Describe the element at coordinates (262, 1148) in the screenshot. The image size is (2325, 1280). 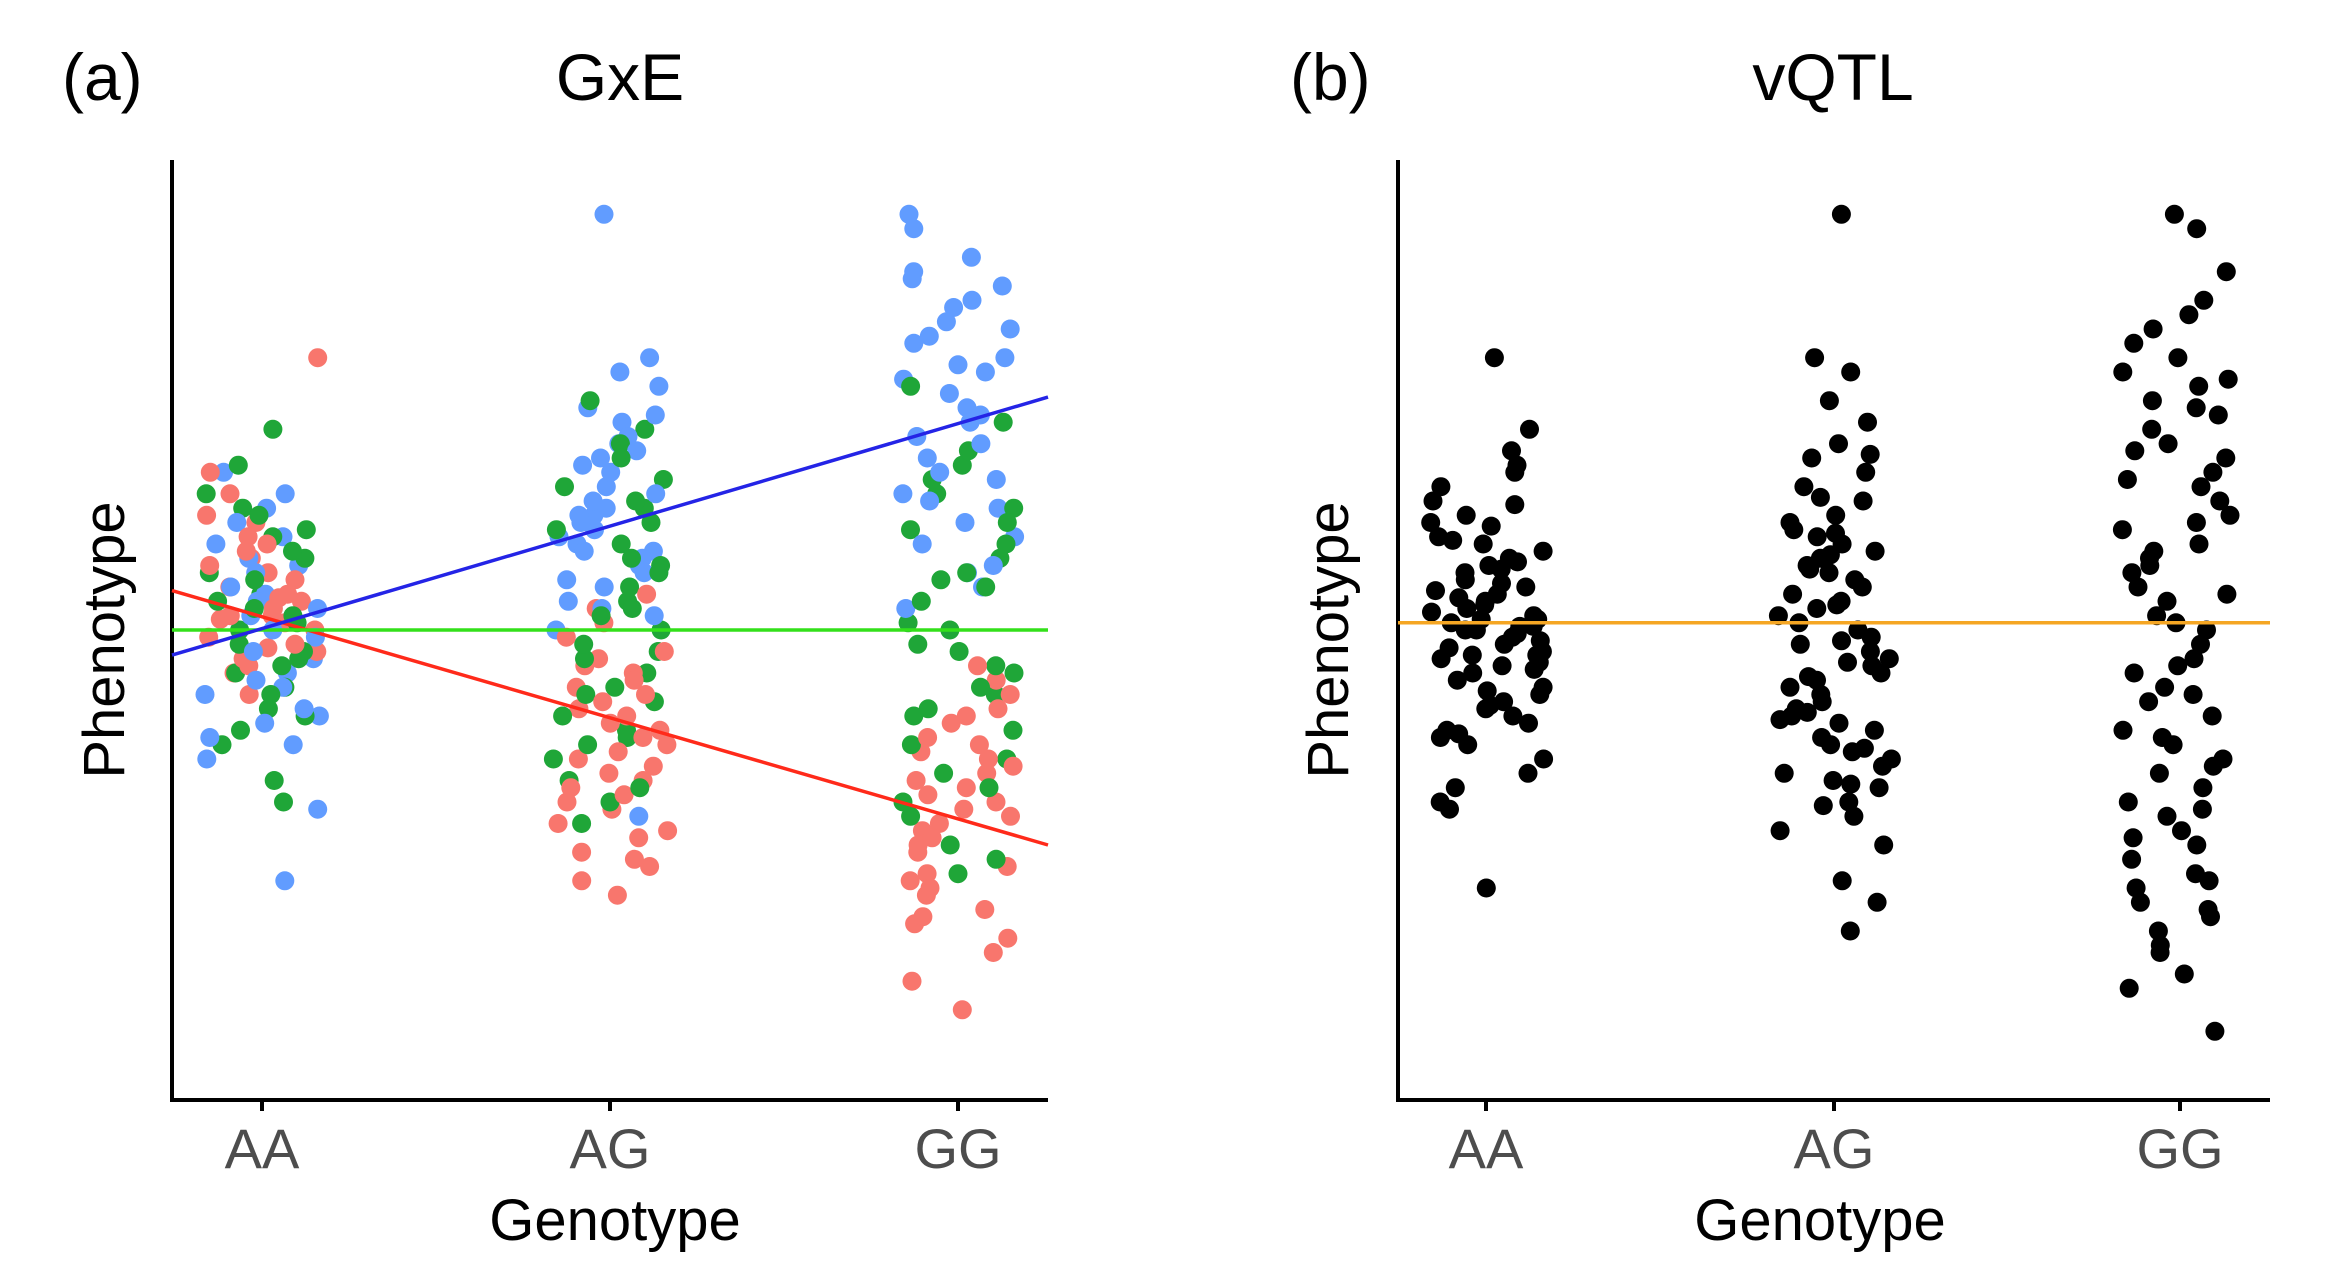
I see `panel-a-x-tick-label-aa: AA` at that location.